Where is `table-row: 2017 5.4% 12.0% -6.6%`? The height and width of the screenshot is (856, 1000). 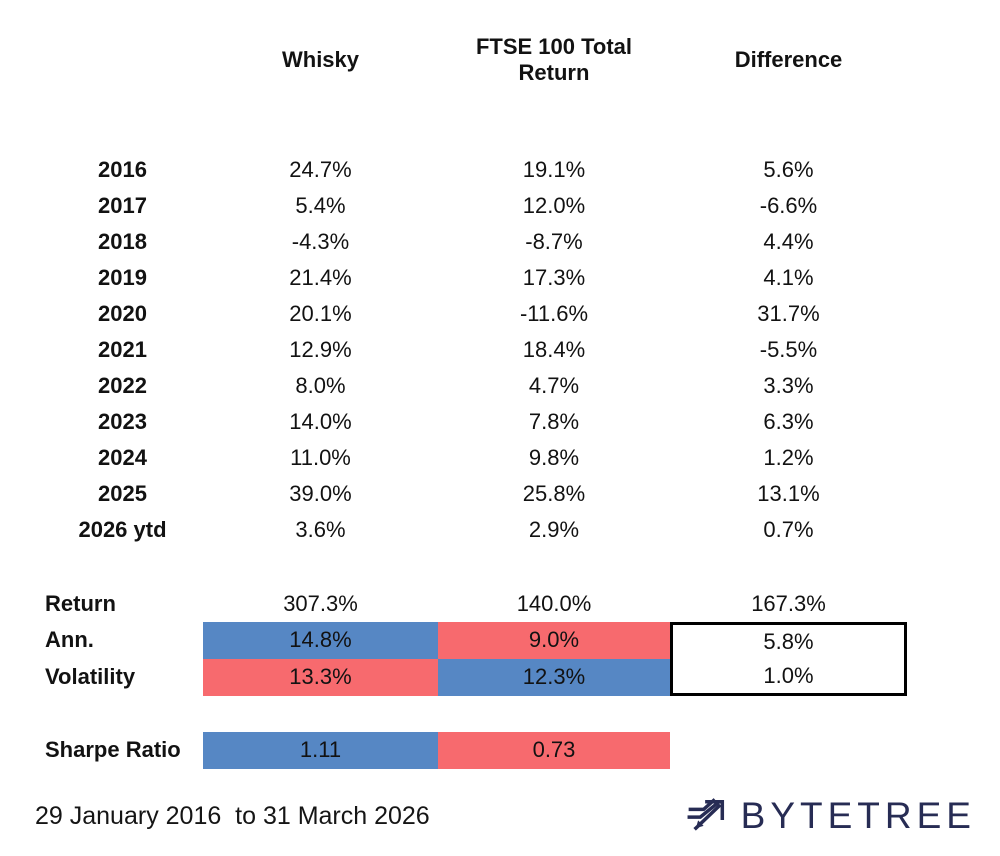 table-row: 2017 5.4% 12.0% -6.6% is located at coordinates (453, 206).